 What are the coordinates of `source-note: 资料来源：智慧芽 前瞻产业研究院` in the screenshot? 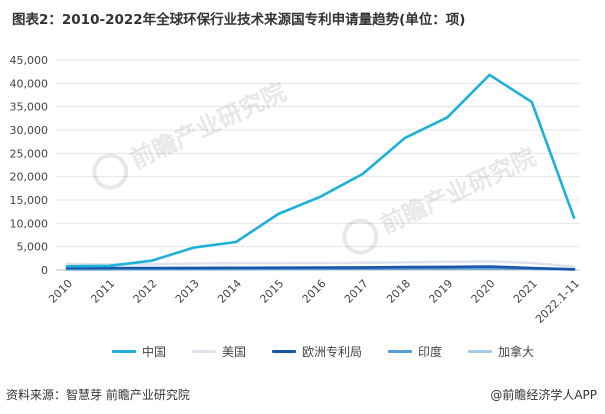 It's located at (98, 395).